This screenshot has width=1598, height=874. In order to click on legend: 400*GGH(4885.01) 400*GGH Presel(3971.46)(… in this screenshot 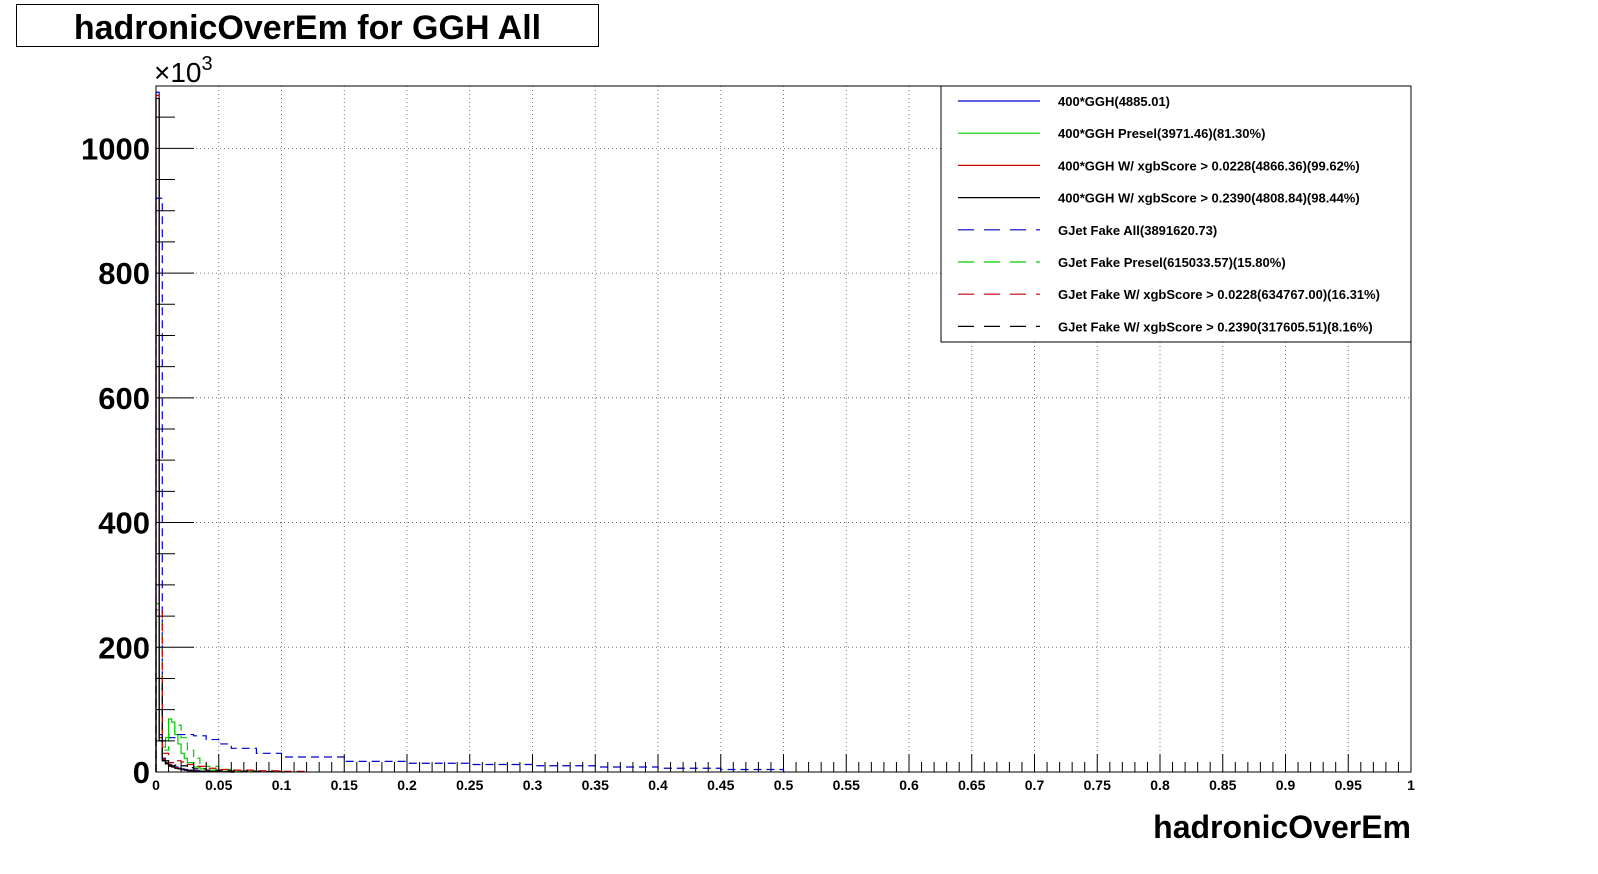, I will do `click(1176, 214)`.